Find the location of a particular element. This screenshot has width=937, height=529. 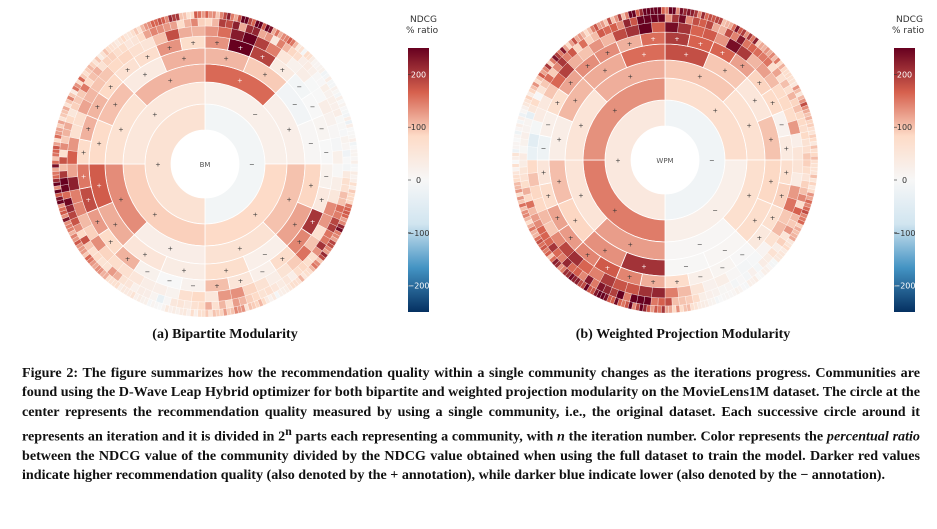

colorbar-b-tick-label: 200 is located at coordinates (904, 74).